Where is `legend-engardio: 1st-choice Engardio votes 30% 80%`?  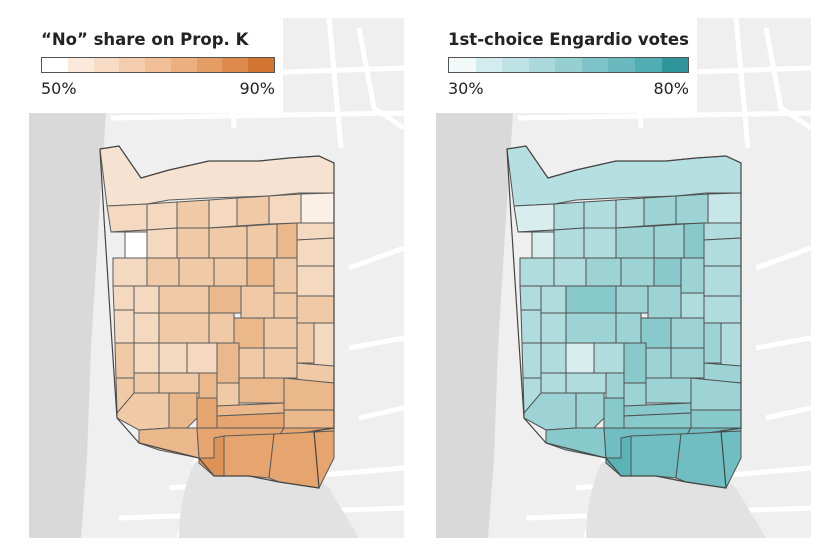 legend-engardio: 1st-choice Engardio votes 30% 80% is located at coordinates (566, 65).